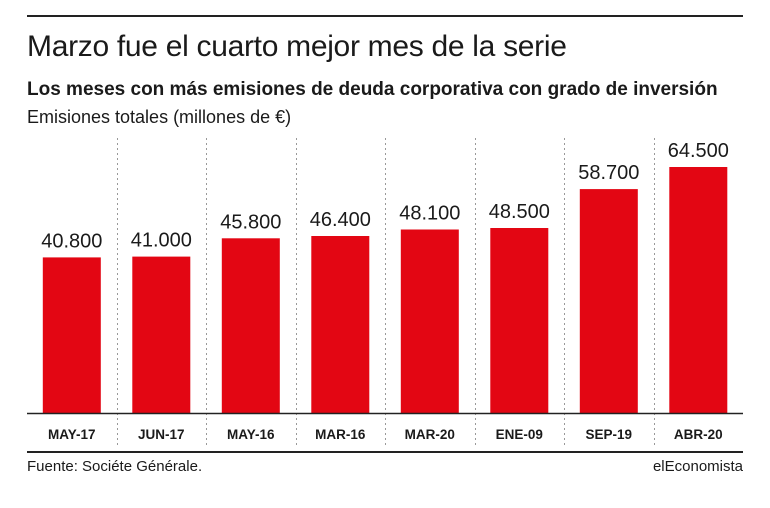 The image size is (770, 508). What do you see at coordinates (385, 452) in the screenshot?
I see `bottom-rule` at bounding box center [385, 452].